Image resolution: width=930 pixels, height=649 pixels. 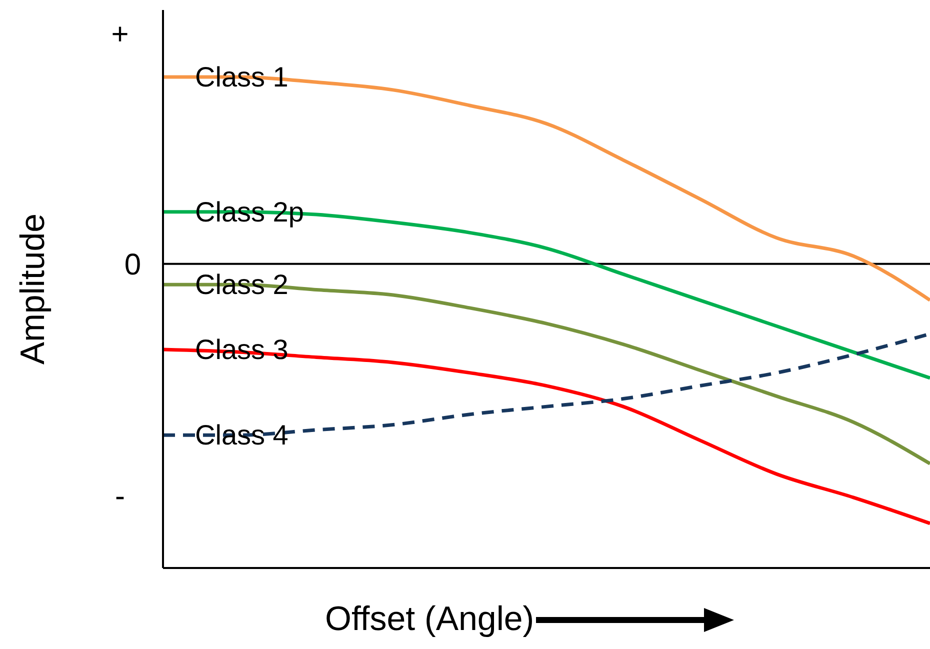 What do you see at coordinates (429, 619) in the screenshot?
I see `x-axis-title: Offset (Angle)` at bounding box center [429, 619].